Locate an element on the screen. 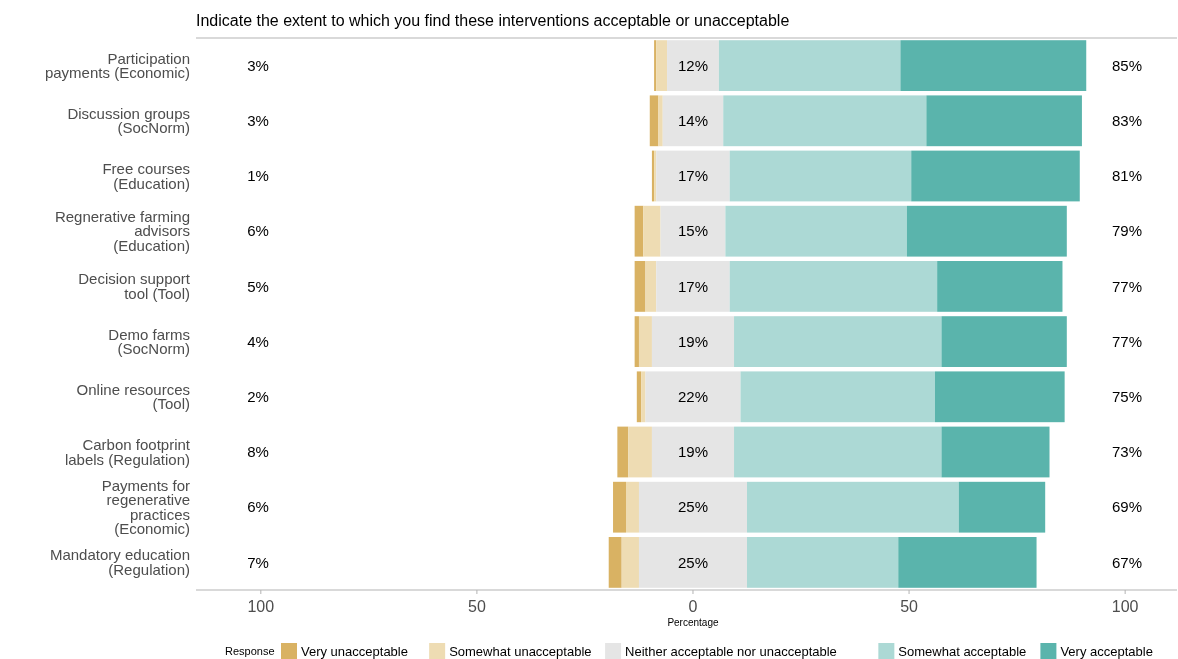 The width and height of the screenshot is (1178, 659). annotation: 1% is located at coordinates (258, 176).